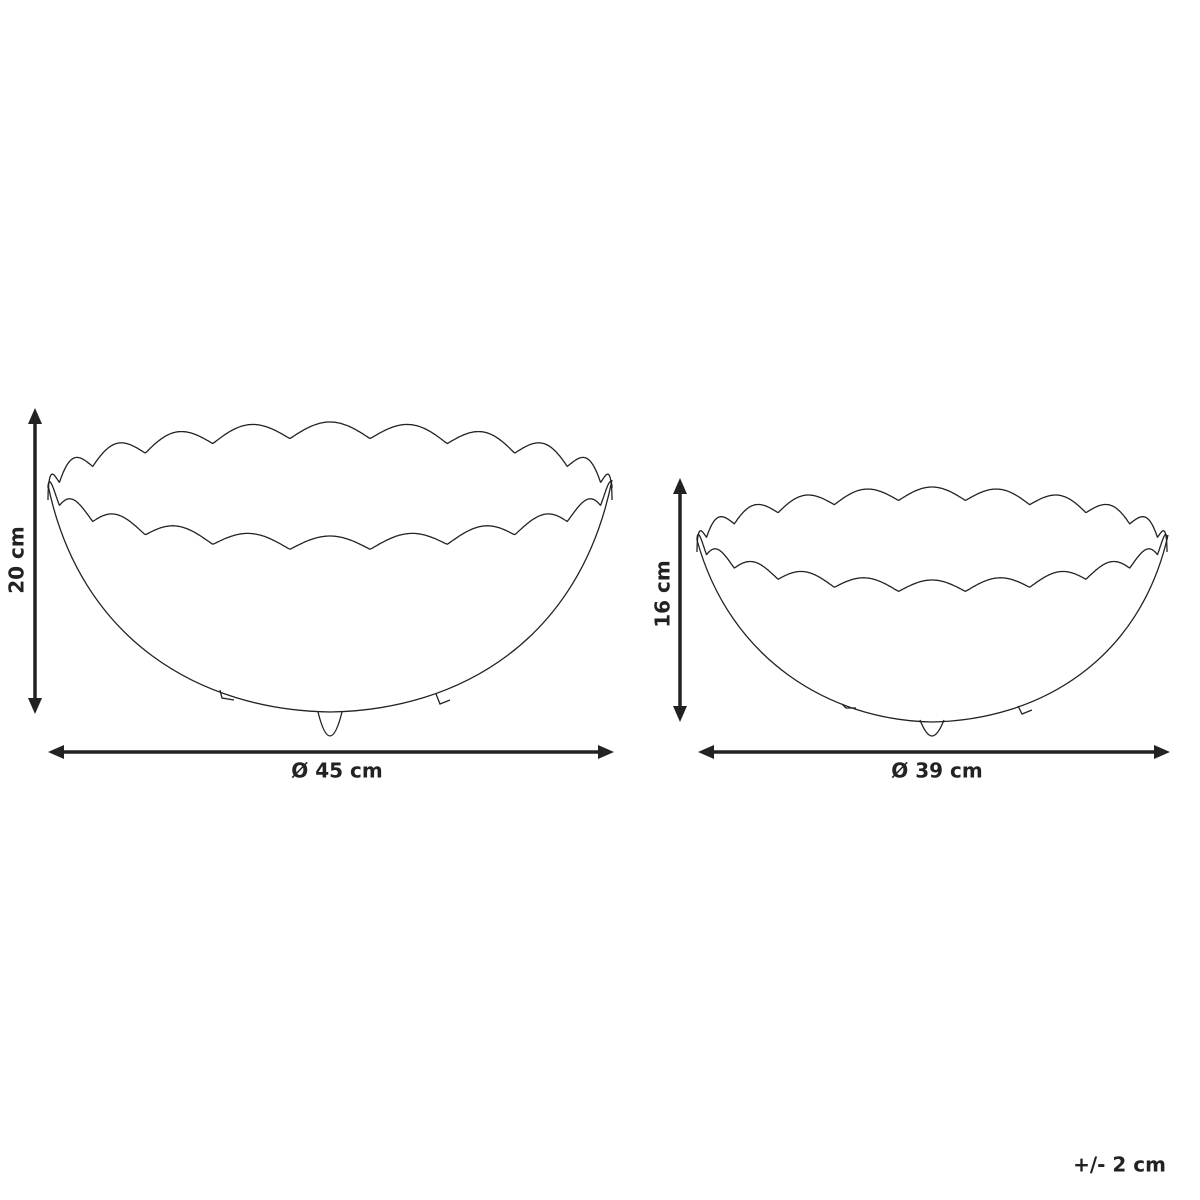 The width and height of the screenshot is (1200, 1200). I want to click on height-label: 20 cm, so click(17, 560).